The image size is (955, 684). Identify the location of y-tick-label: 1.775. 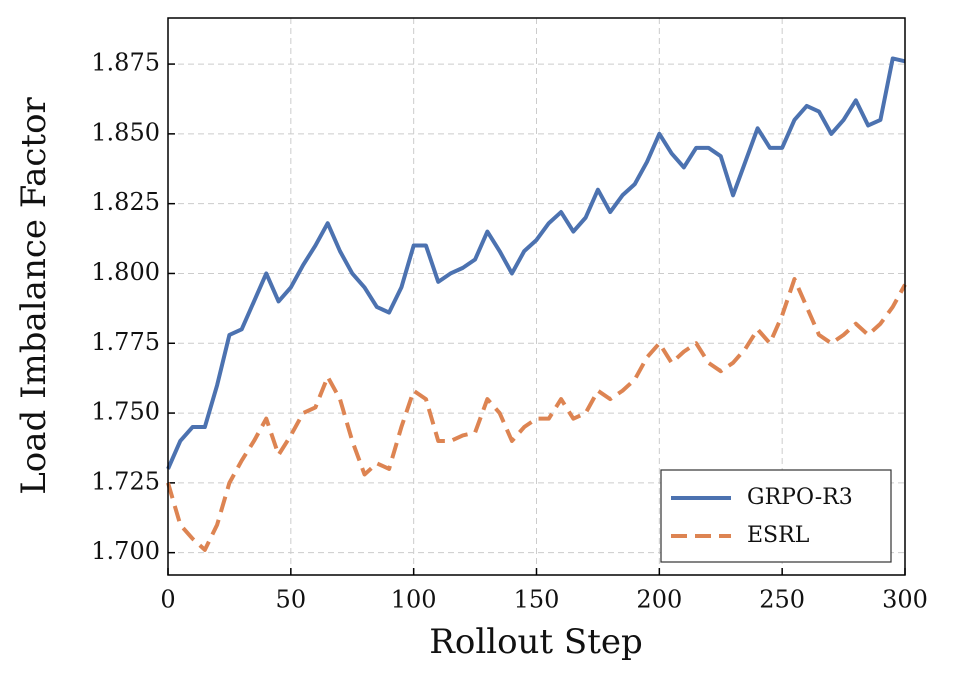
(125, 342).